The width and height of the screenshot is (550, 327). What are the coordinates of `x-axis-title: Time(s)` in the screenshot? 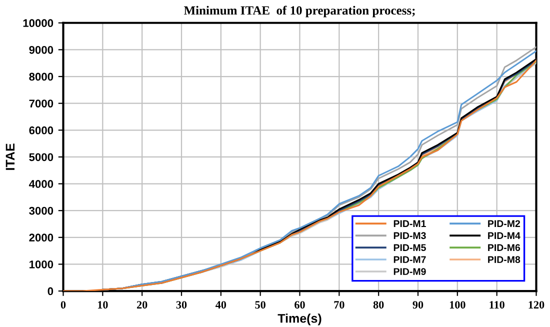 It's located at (300, 320).